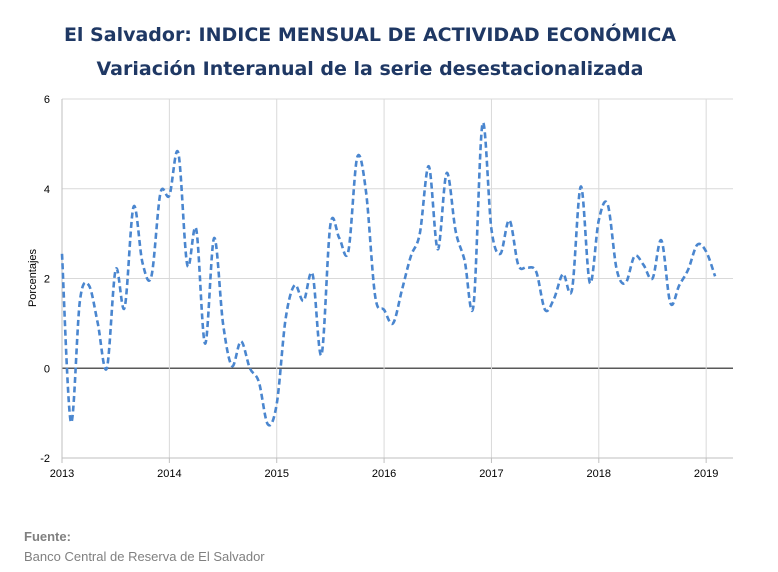  What do you see at coordinates (47, 100) in the screenshot?
I see `y-tick-label: 6` at bounding box center [47, 100].